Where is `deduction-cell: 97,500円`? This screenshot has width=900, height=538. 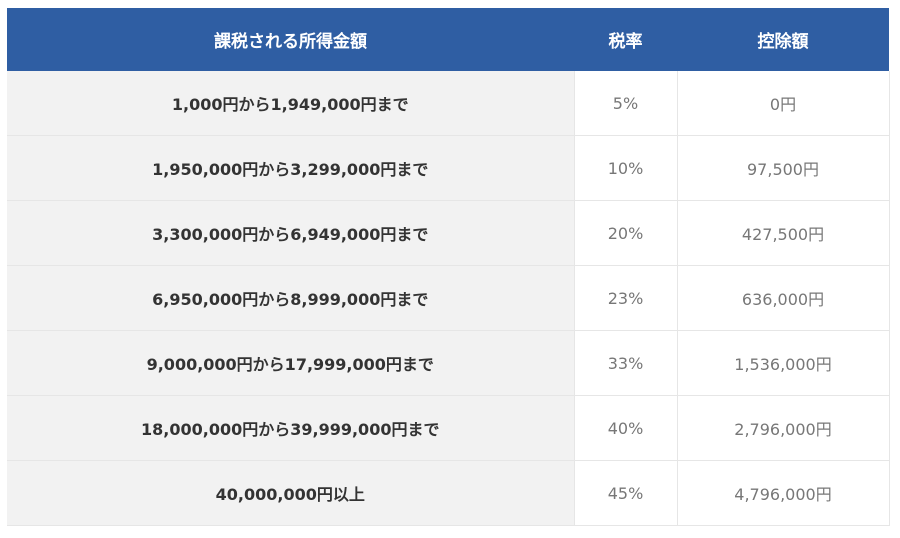
deduction-cell: 97,500円 is located at coordinates (783, 168).